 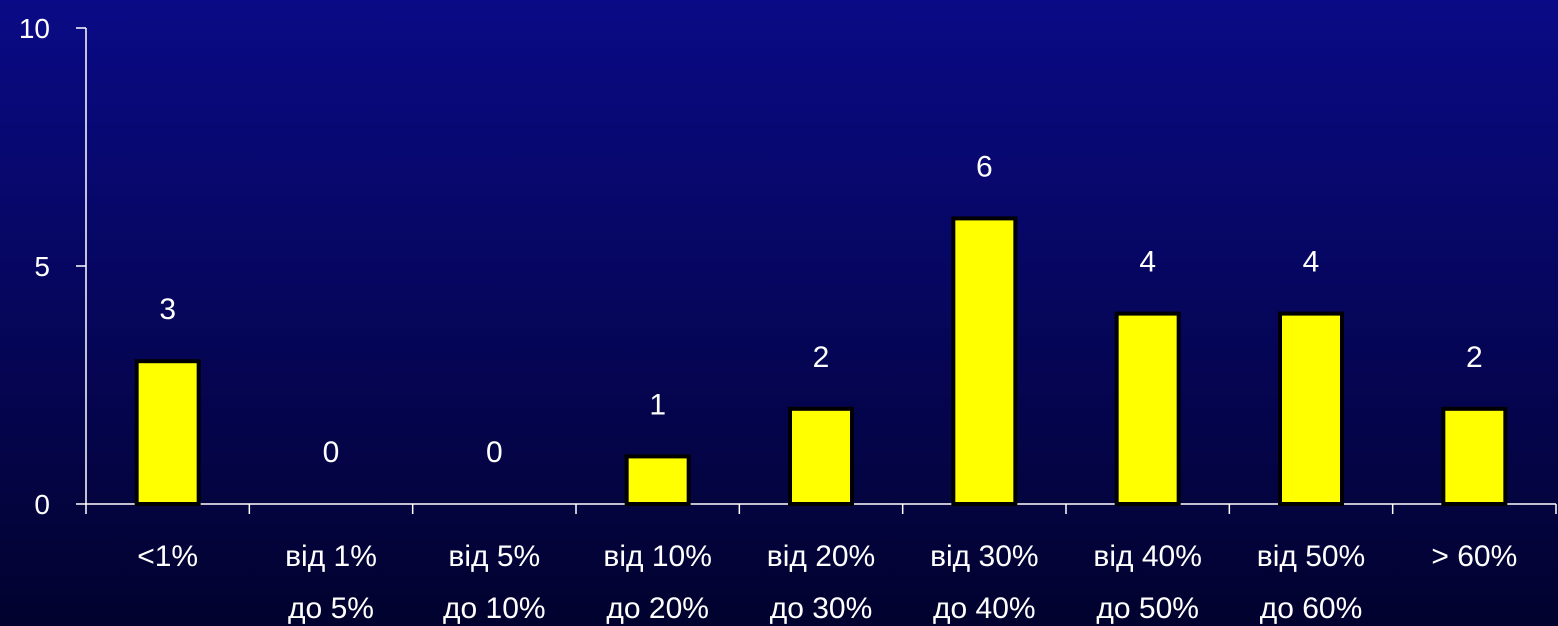 I want to click on x-tick-label: від 30%, so click(x=984, y=556).